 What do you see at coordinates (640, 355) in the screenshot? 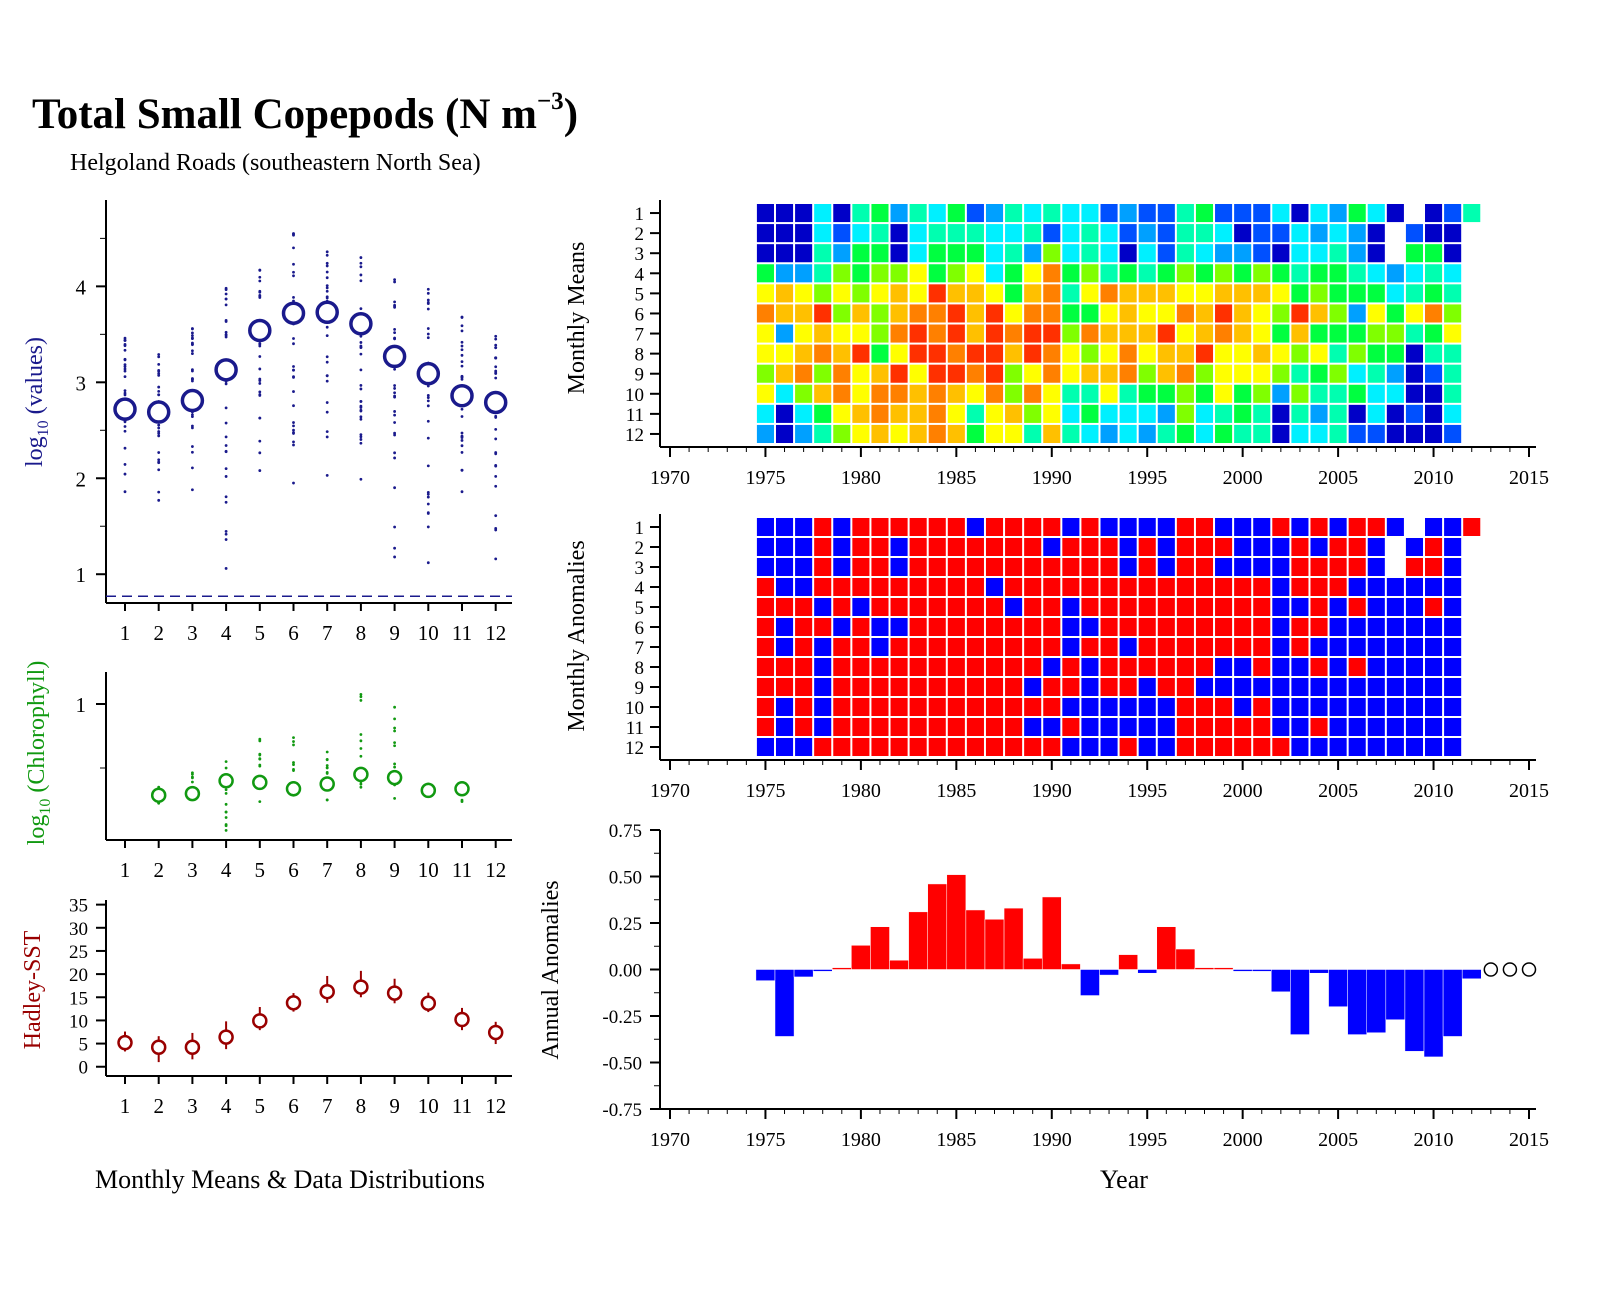
I see `monthly-means-y-tick-label: 8` at bounding box center [640, 355].